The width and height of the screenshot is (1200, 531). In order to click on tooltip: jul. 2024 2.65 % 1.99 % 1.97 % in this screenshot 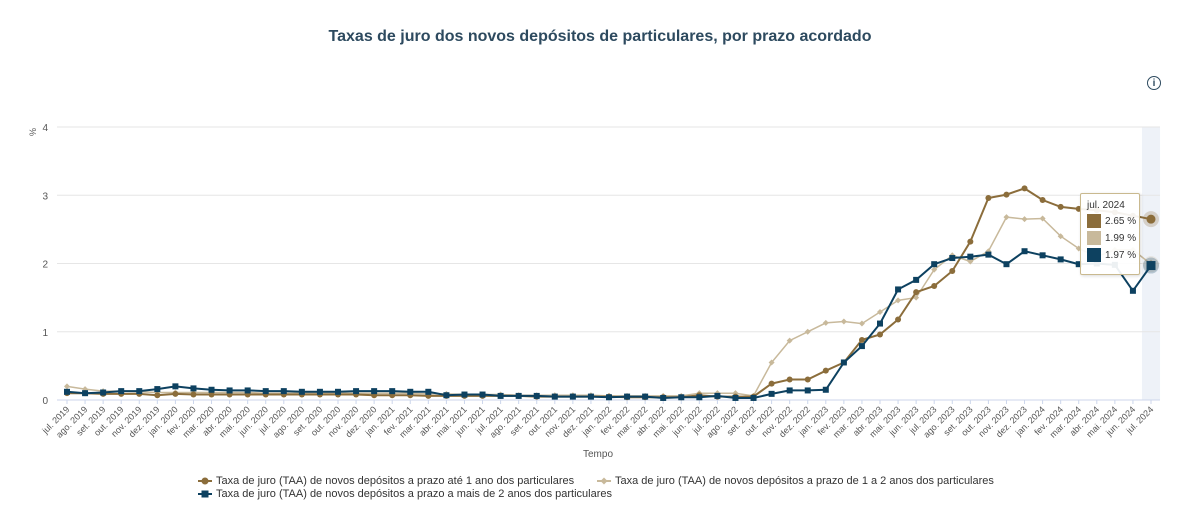, I will do `click(1110, 234)`.